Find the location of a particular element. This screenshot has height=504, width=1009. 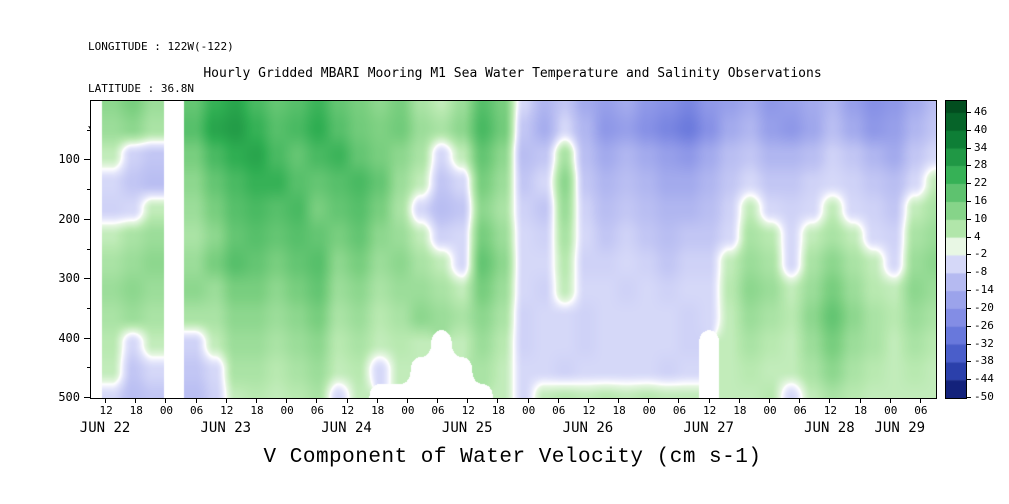

colorbar-tick-label: 10 is located at coordinates (981, 218).